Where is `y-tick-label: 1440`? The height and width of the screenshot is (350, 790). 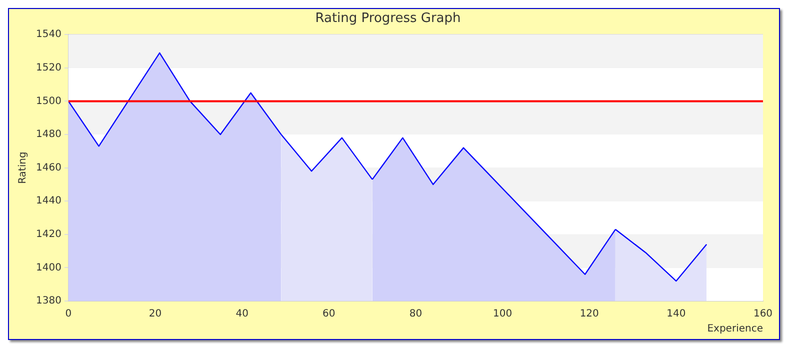
y-tick-label: 1440 is located at coordinates (49, 201).